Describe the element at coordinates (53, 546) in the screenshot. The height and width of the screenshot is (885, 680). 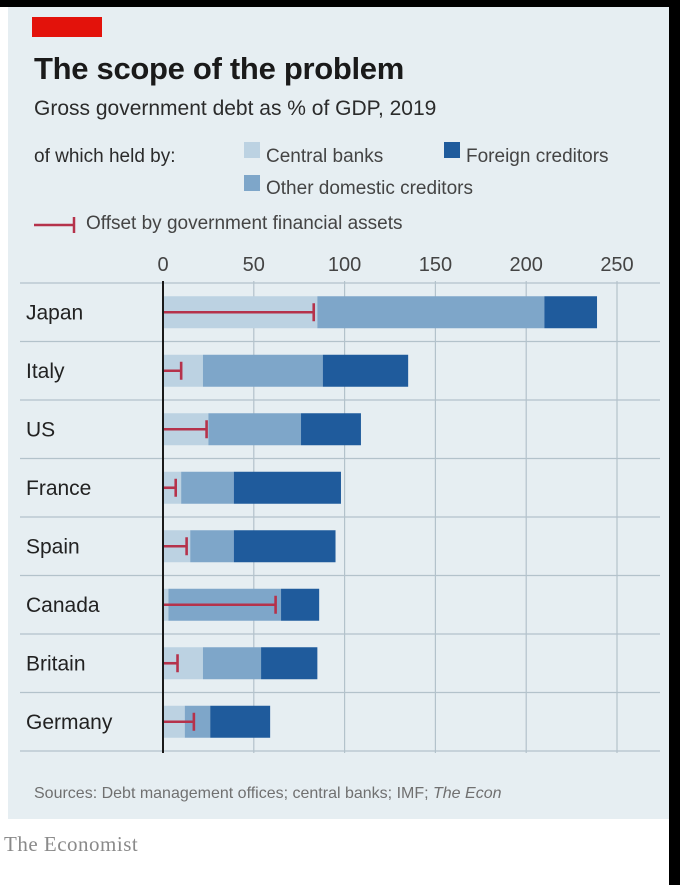
I see `country-label: Spain` at that location.